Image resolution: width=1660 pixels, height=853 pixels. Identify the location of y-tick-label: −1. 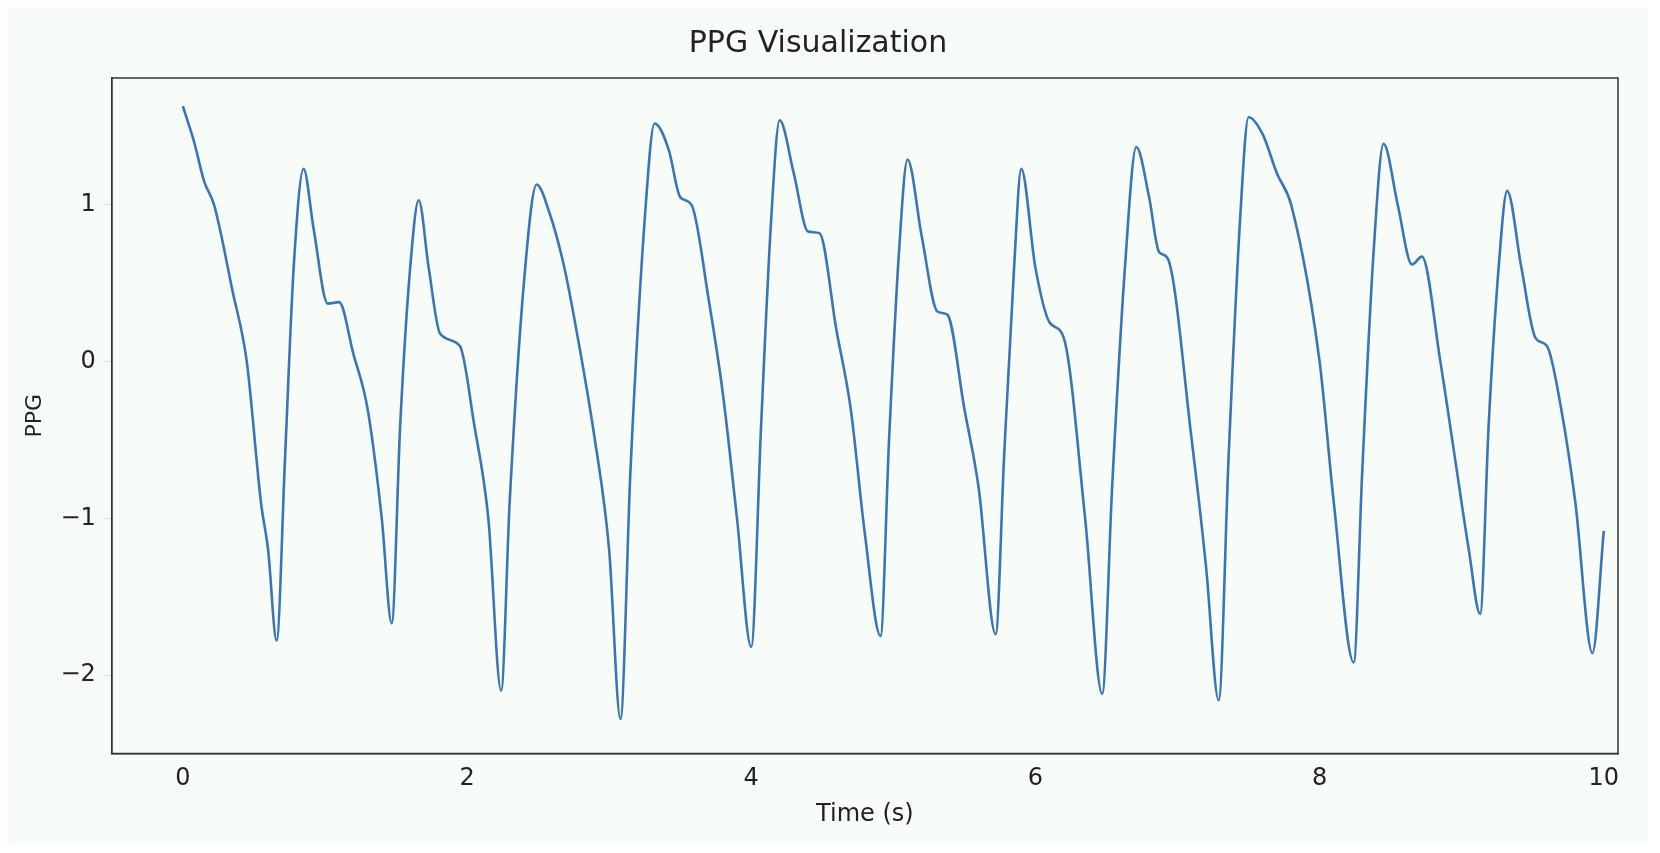
(78, 516).